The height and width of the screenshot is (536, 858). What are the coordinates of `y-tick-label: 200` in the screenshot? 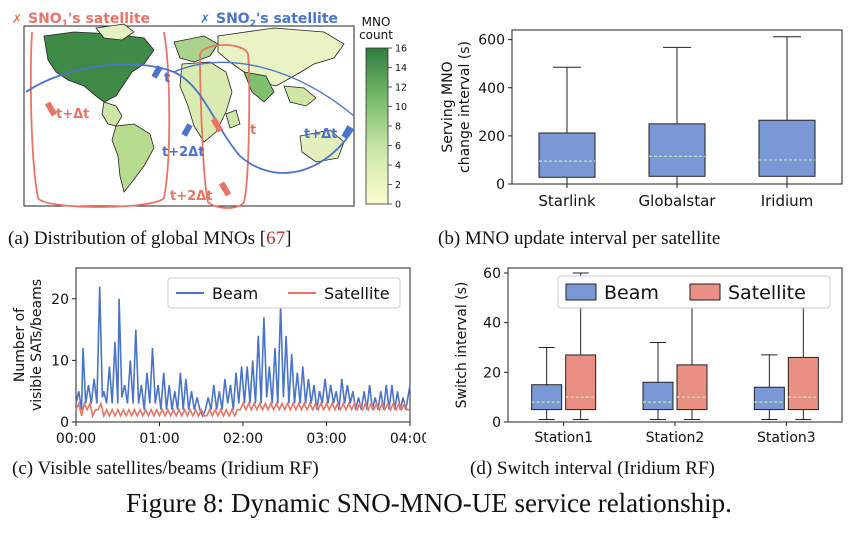 It's located at (491, 137).